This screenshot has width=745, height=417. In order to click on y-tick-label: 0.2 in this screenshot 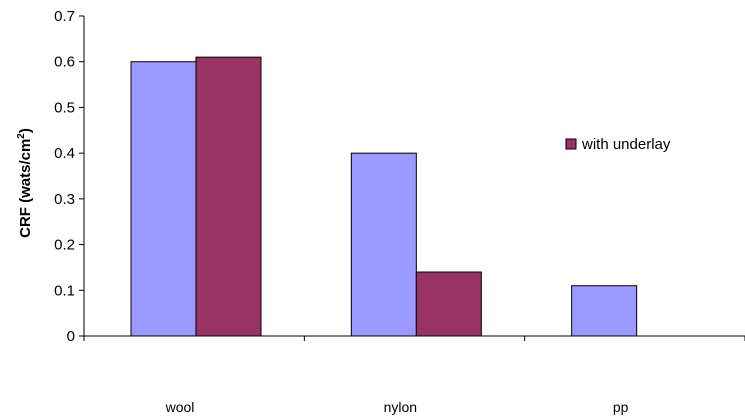, I will do `click(64, 245)`.